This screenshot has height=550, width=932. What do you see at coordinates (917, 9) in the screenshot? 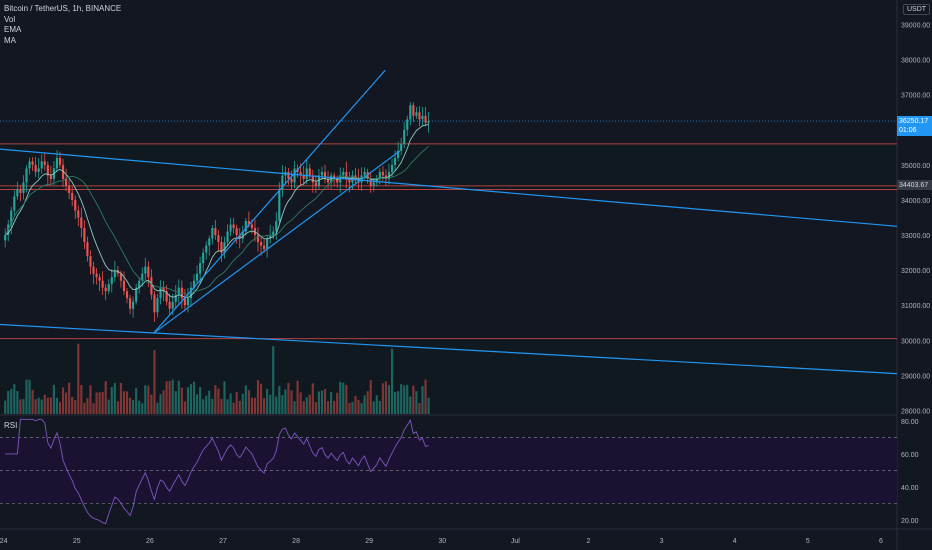
I see `currency-badge: USDT` at bounding box center [917, 9].